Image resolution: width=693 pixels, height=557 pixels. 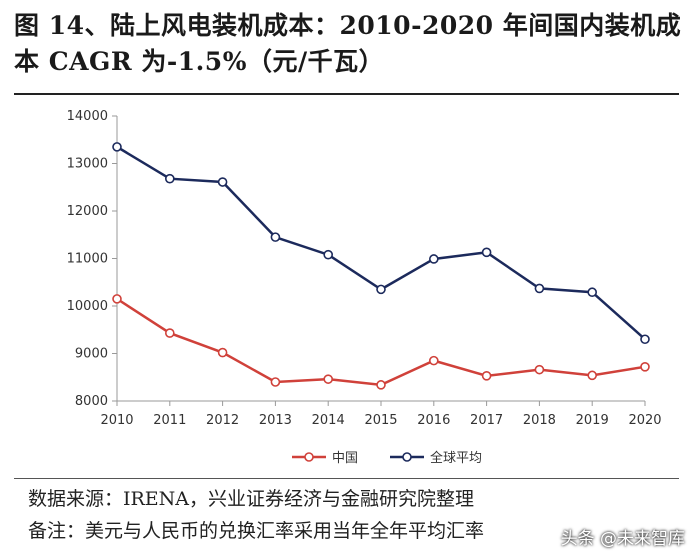 I want to click on x-tick-label: 2012, so click(x=222, y=420).